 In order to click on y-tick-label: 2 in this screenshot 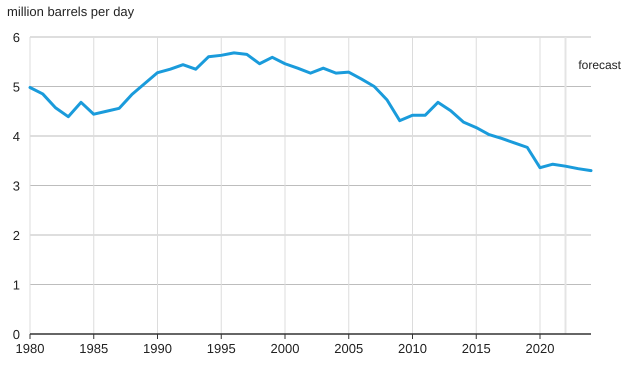, I will do `click(16, 235)`.